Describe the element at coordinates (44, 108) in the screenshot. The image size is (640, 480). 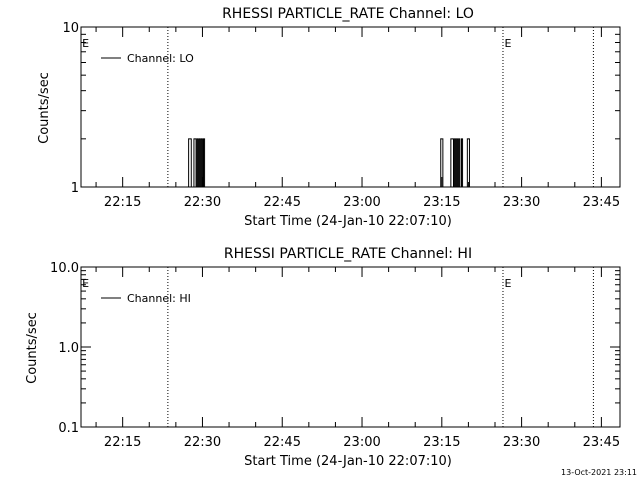
I see `panel-lo-ylabel: Counts/sec` at that location.